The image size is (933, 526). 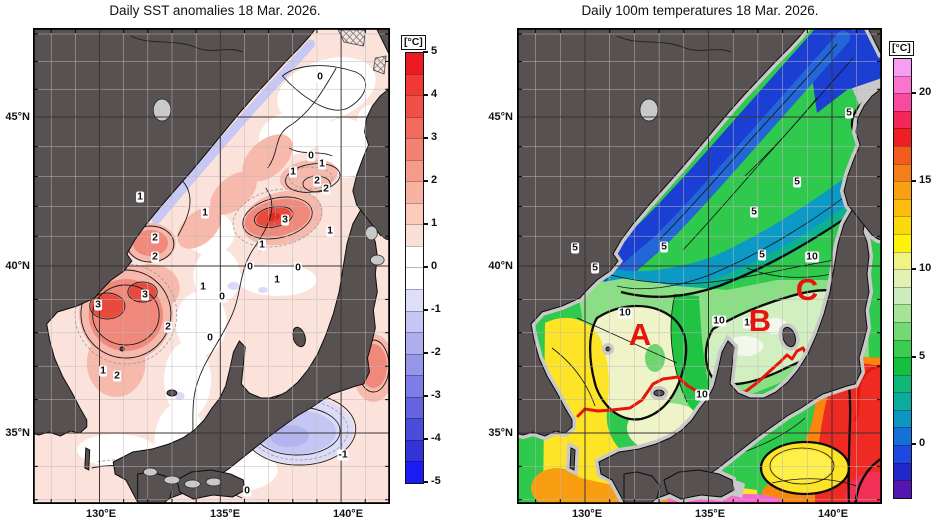 I want to click on temp-100m-colorbar, so click(x=902, y=278).